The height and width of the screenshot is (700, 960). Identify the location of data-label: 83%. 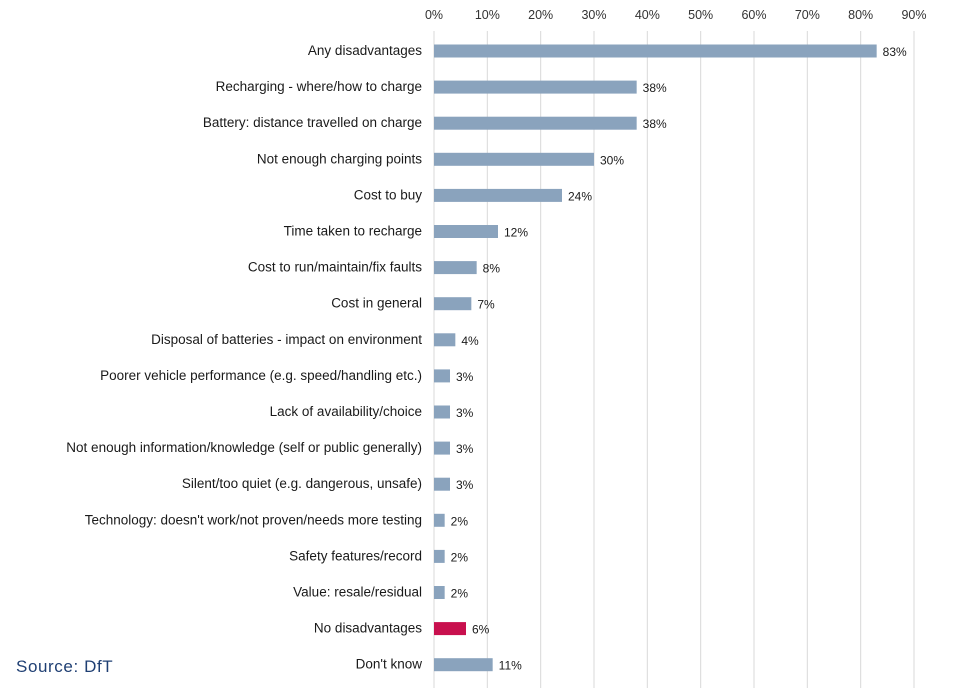
(895, 52).